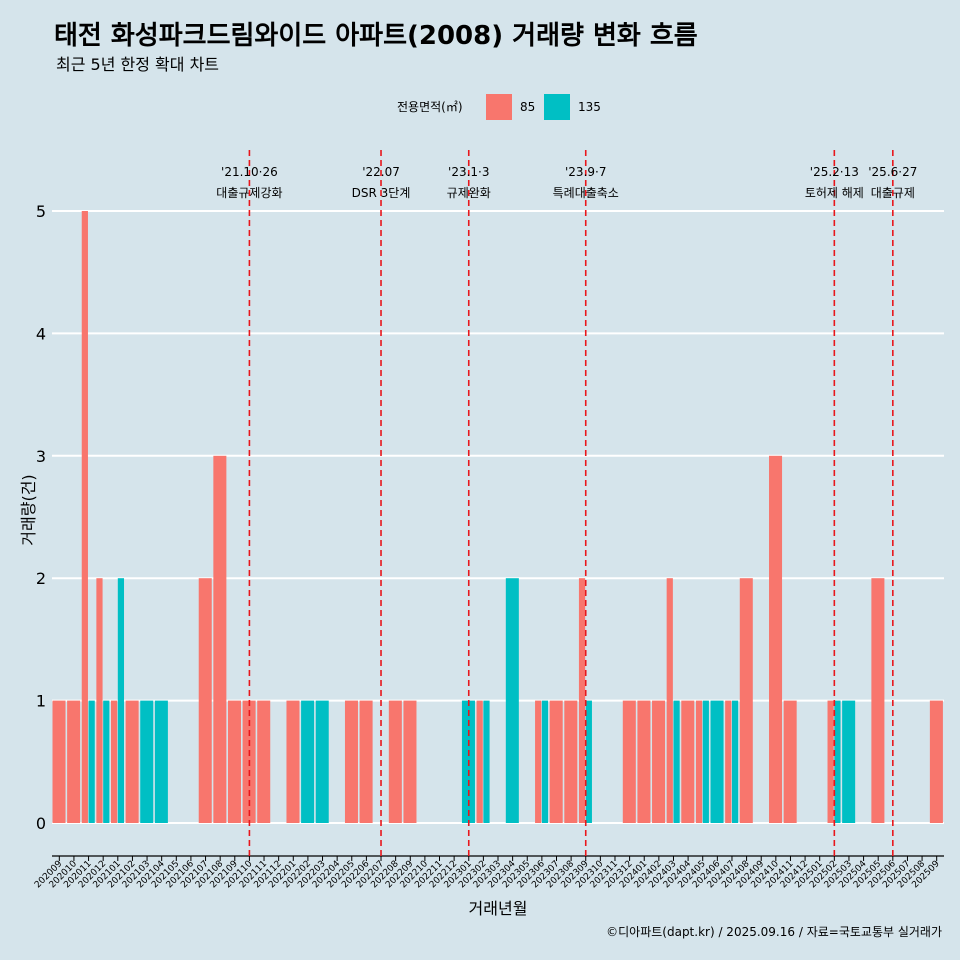  Describe the element at coordinates (892, 172) in the screenshot. I see `annotation-date: '25.6·27` at that location.